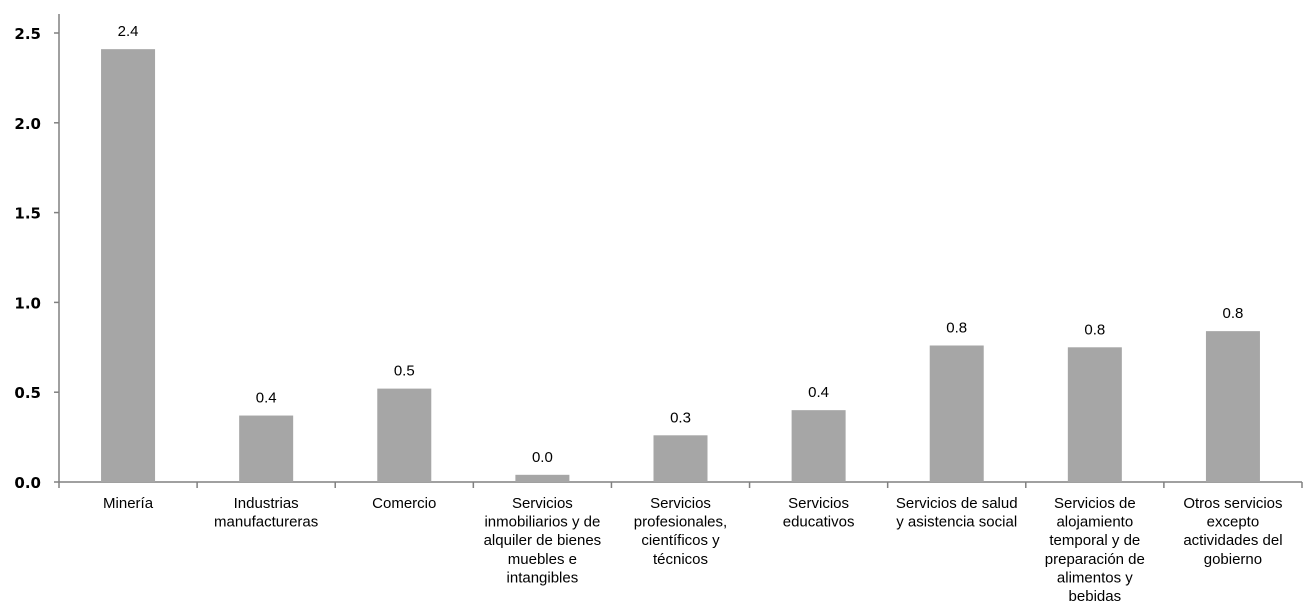 The image size is (1312, 604). I want to click on x-tick-label-line: técnicos, so click(680, 559).